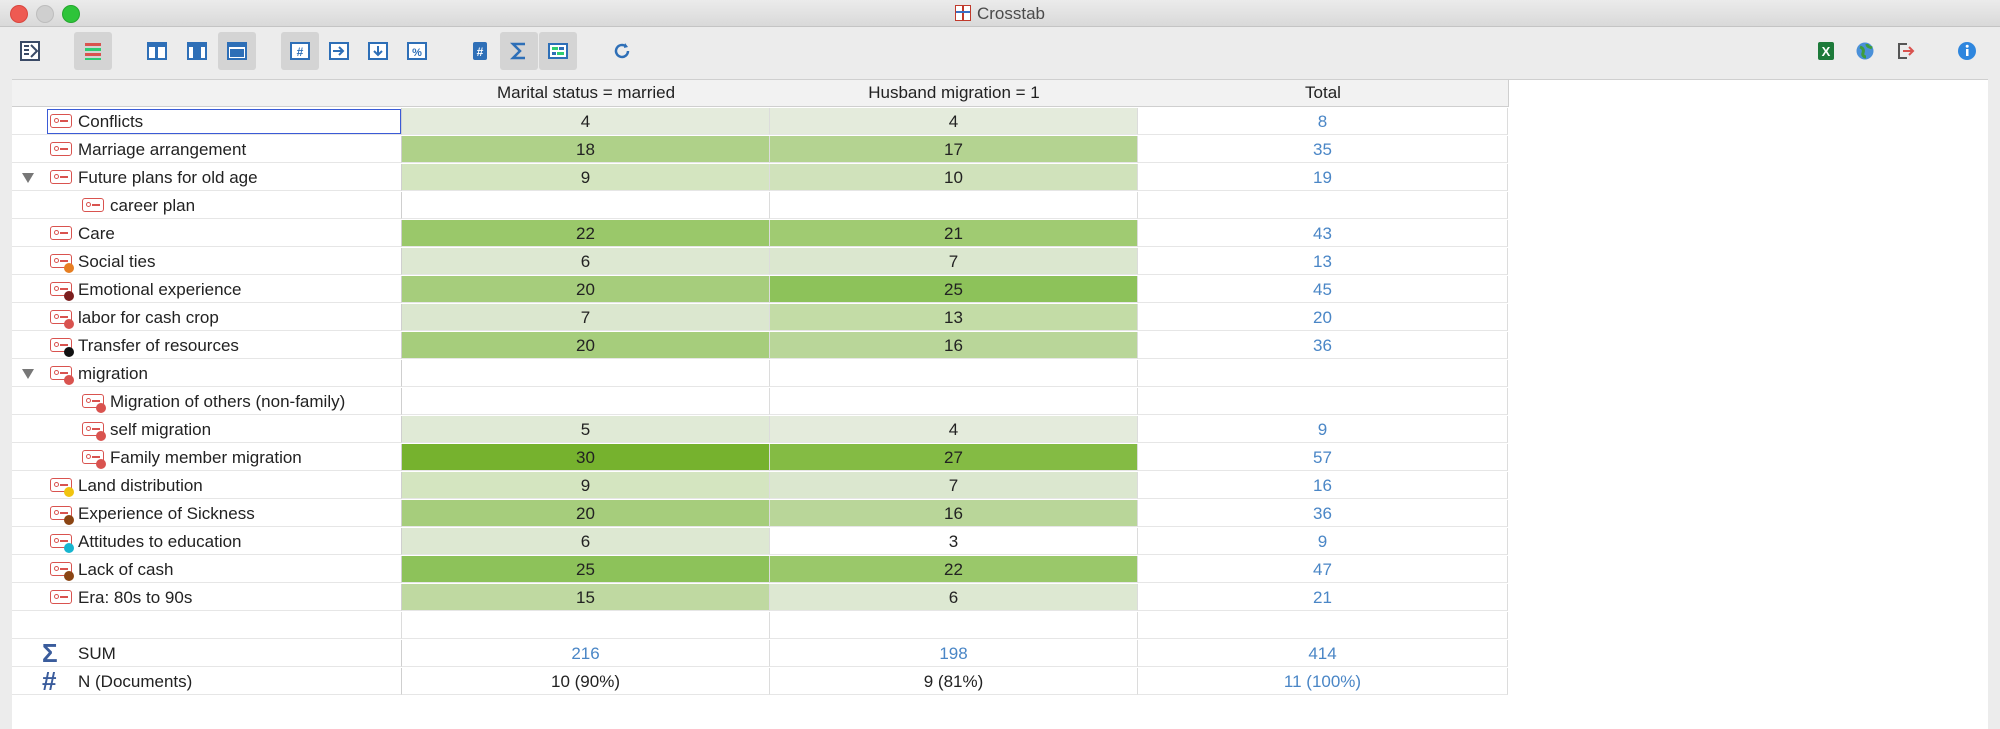 The width and height of the screenshot is (2000, 729). I want to click on cell-husband-migration: 10, so click(954, 177).